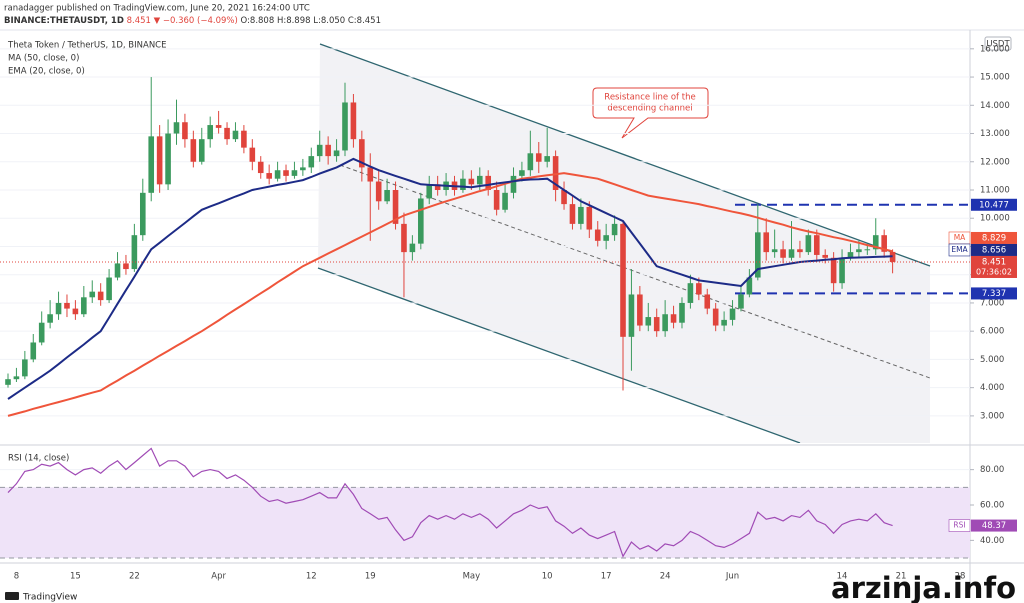  What do you see at coordinates (485, 523) in the screenshot?
I see `rsi-band` at bounding box center [485, 523].